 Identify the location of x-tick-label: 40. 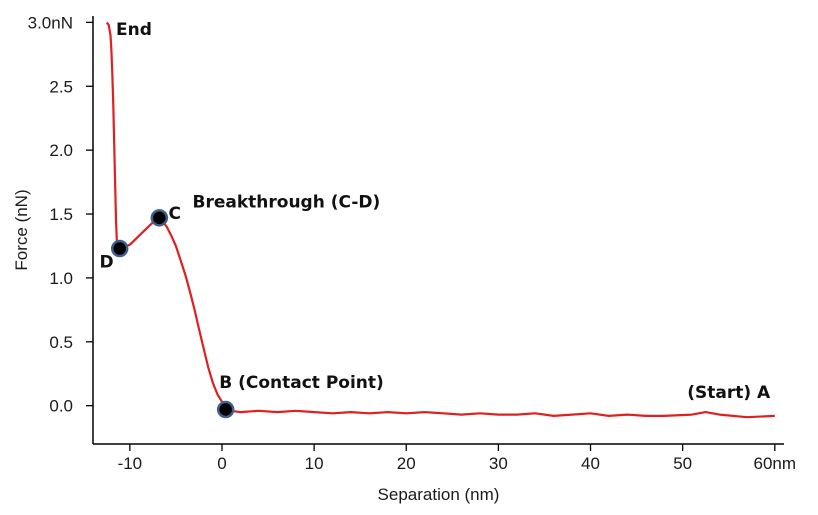
(590, 463).